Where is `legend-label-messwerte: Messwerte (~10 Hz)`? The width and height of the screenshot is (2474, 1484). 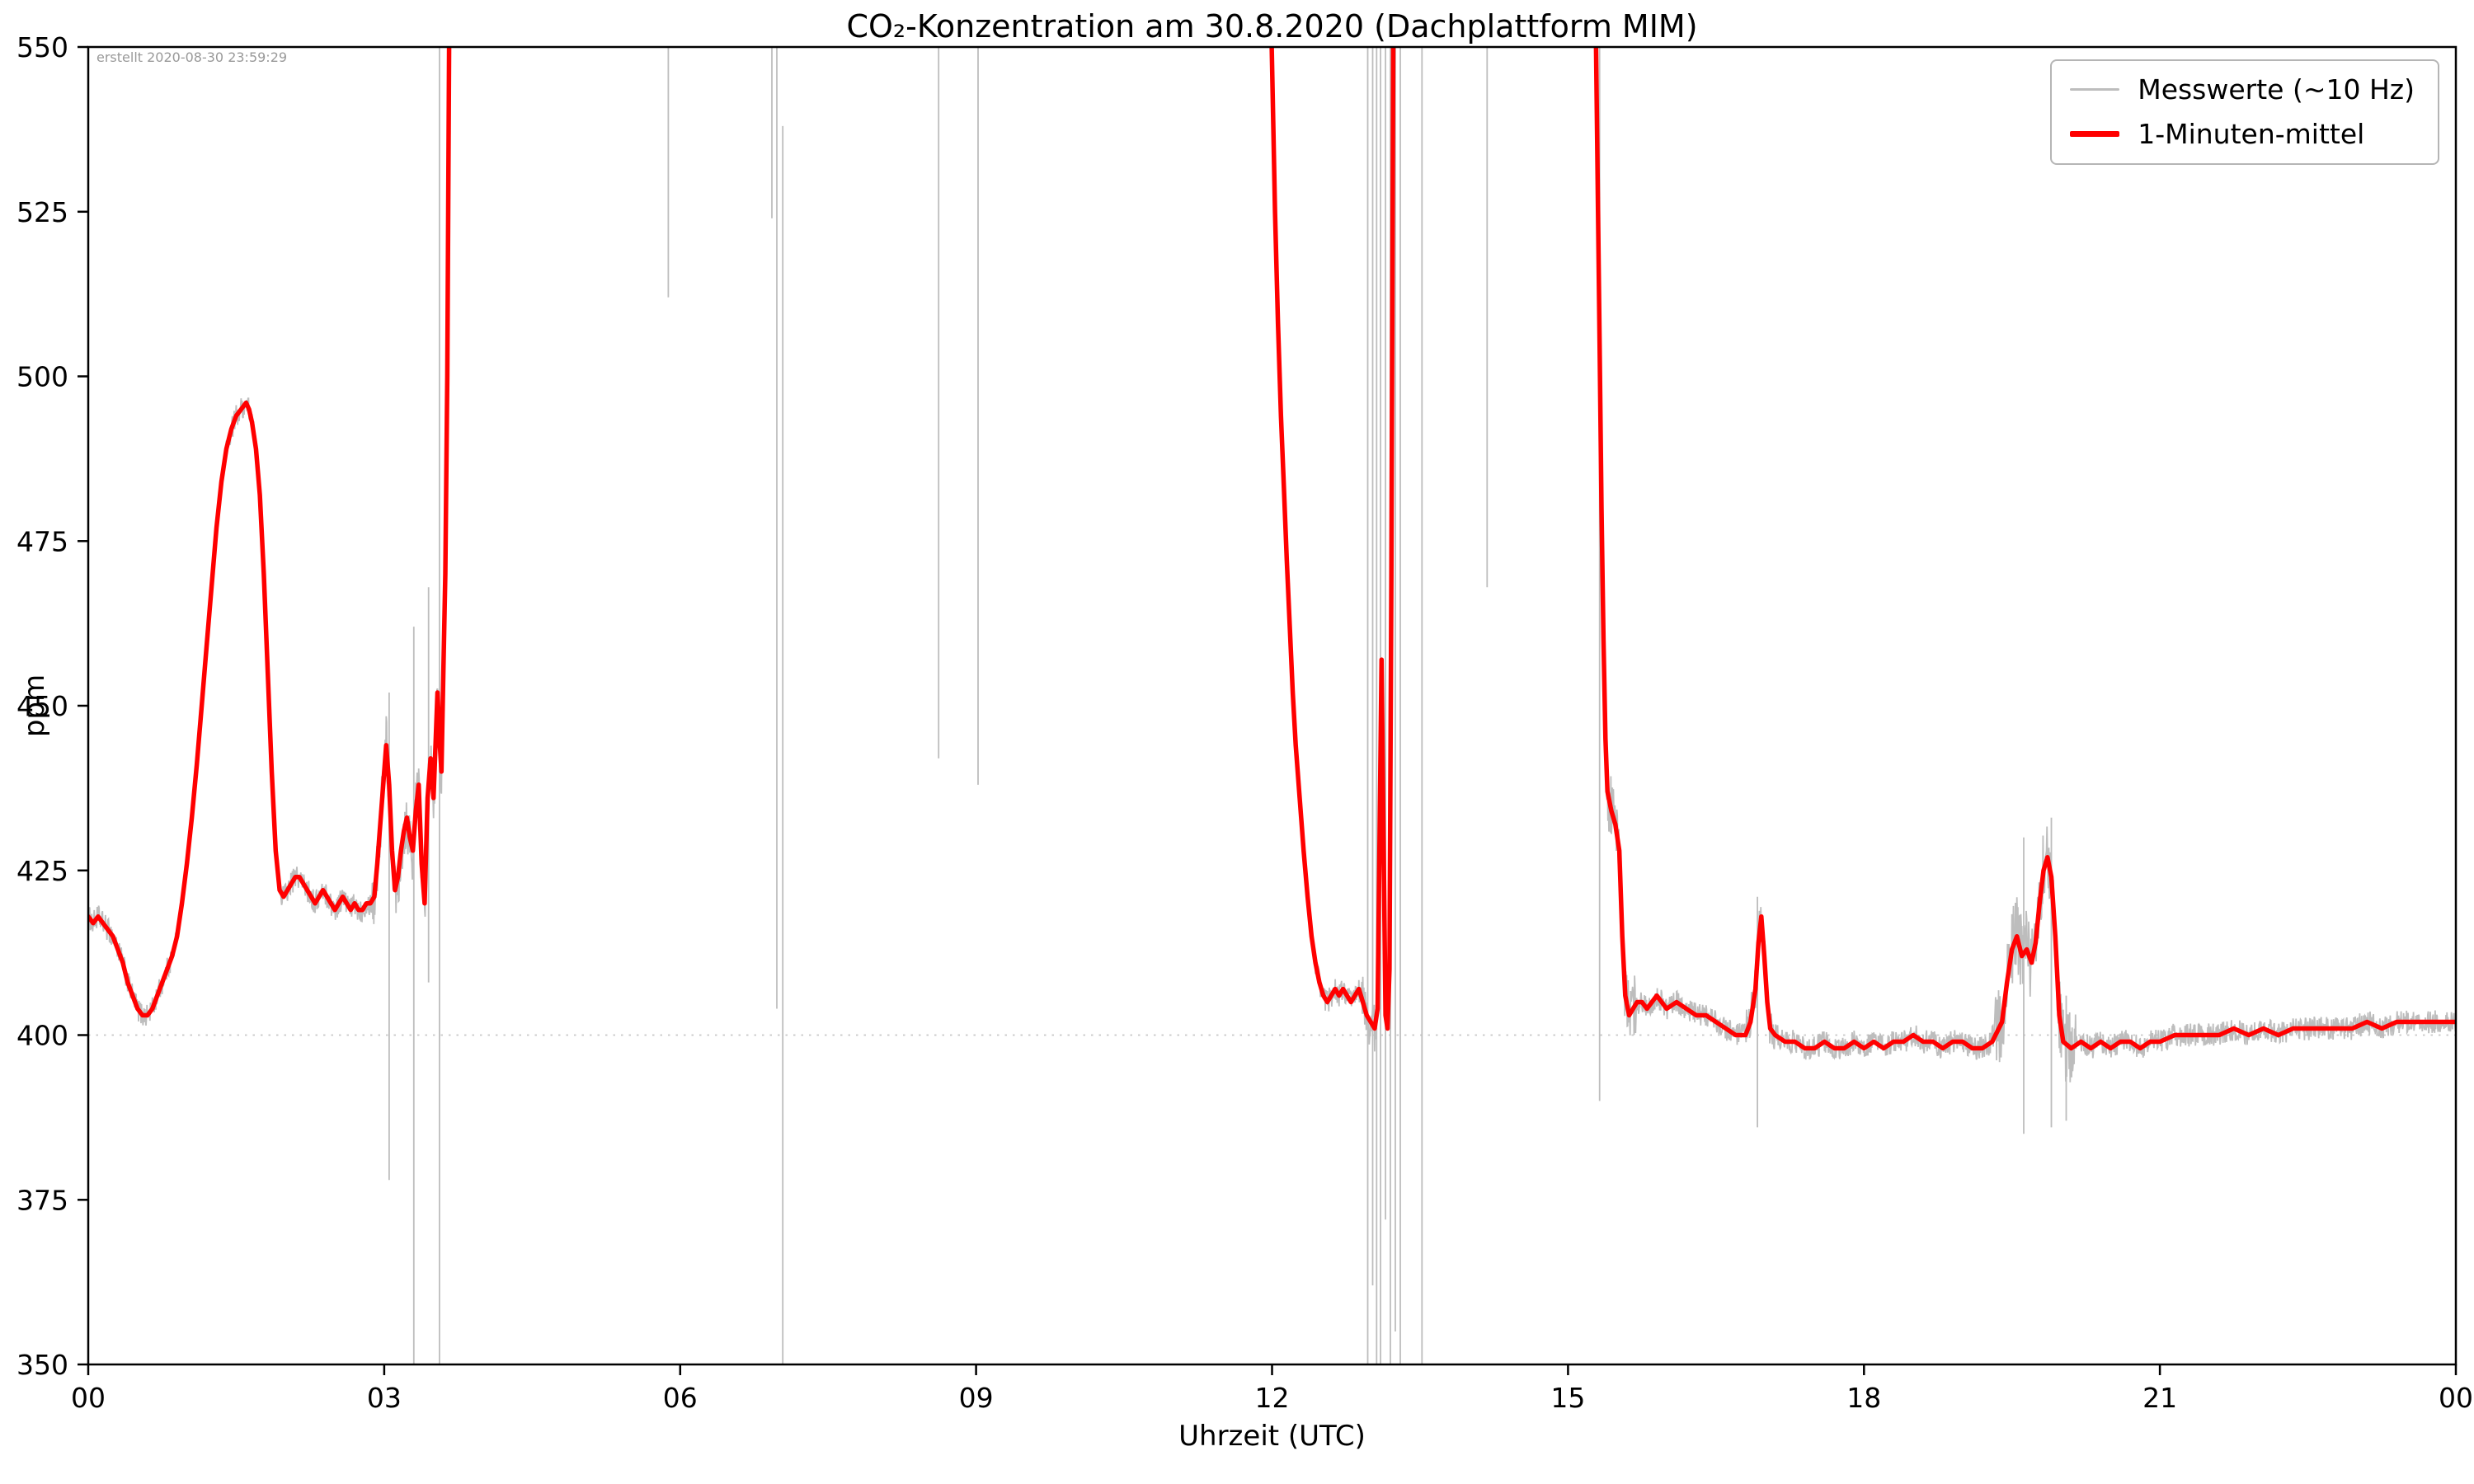
legend-label-messwerte: Messwerte (~10 Hz) is located at coordinates (2276, 89).